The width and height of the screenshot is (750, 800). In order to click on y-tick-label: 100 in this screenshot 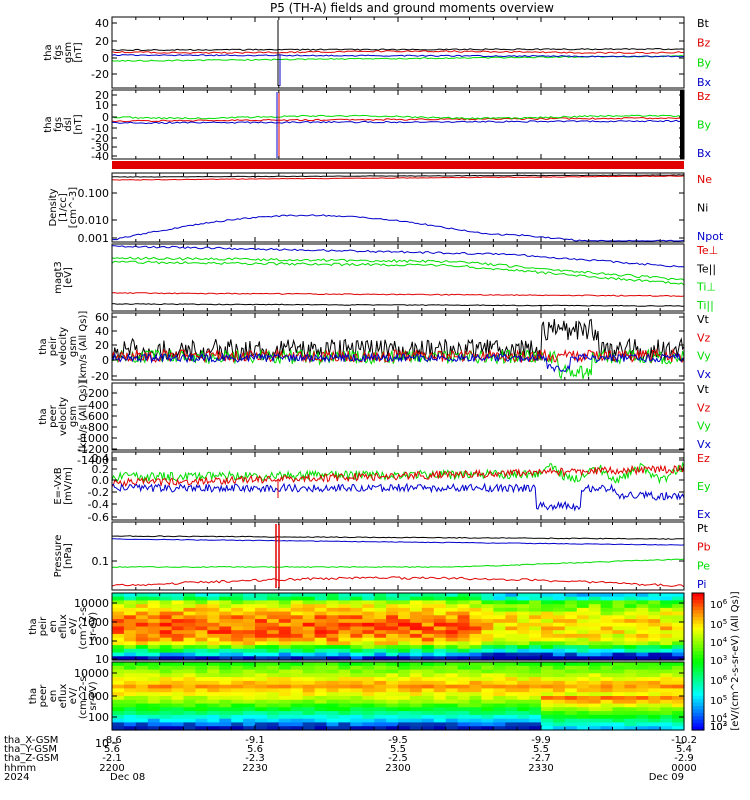, I will do `click(98, 717)`.